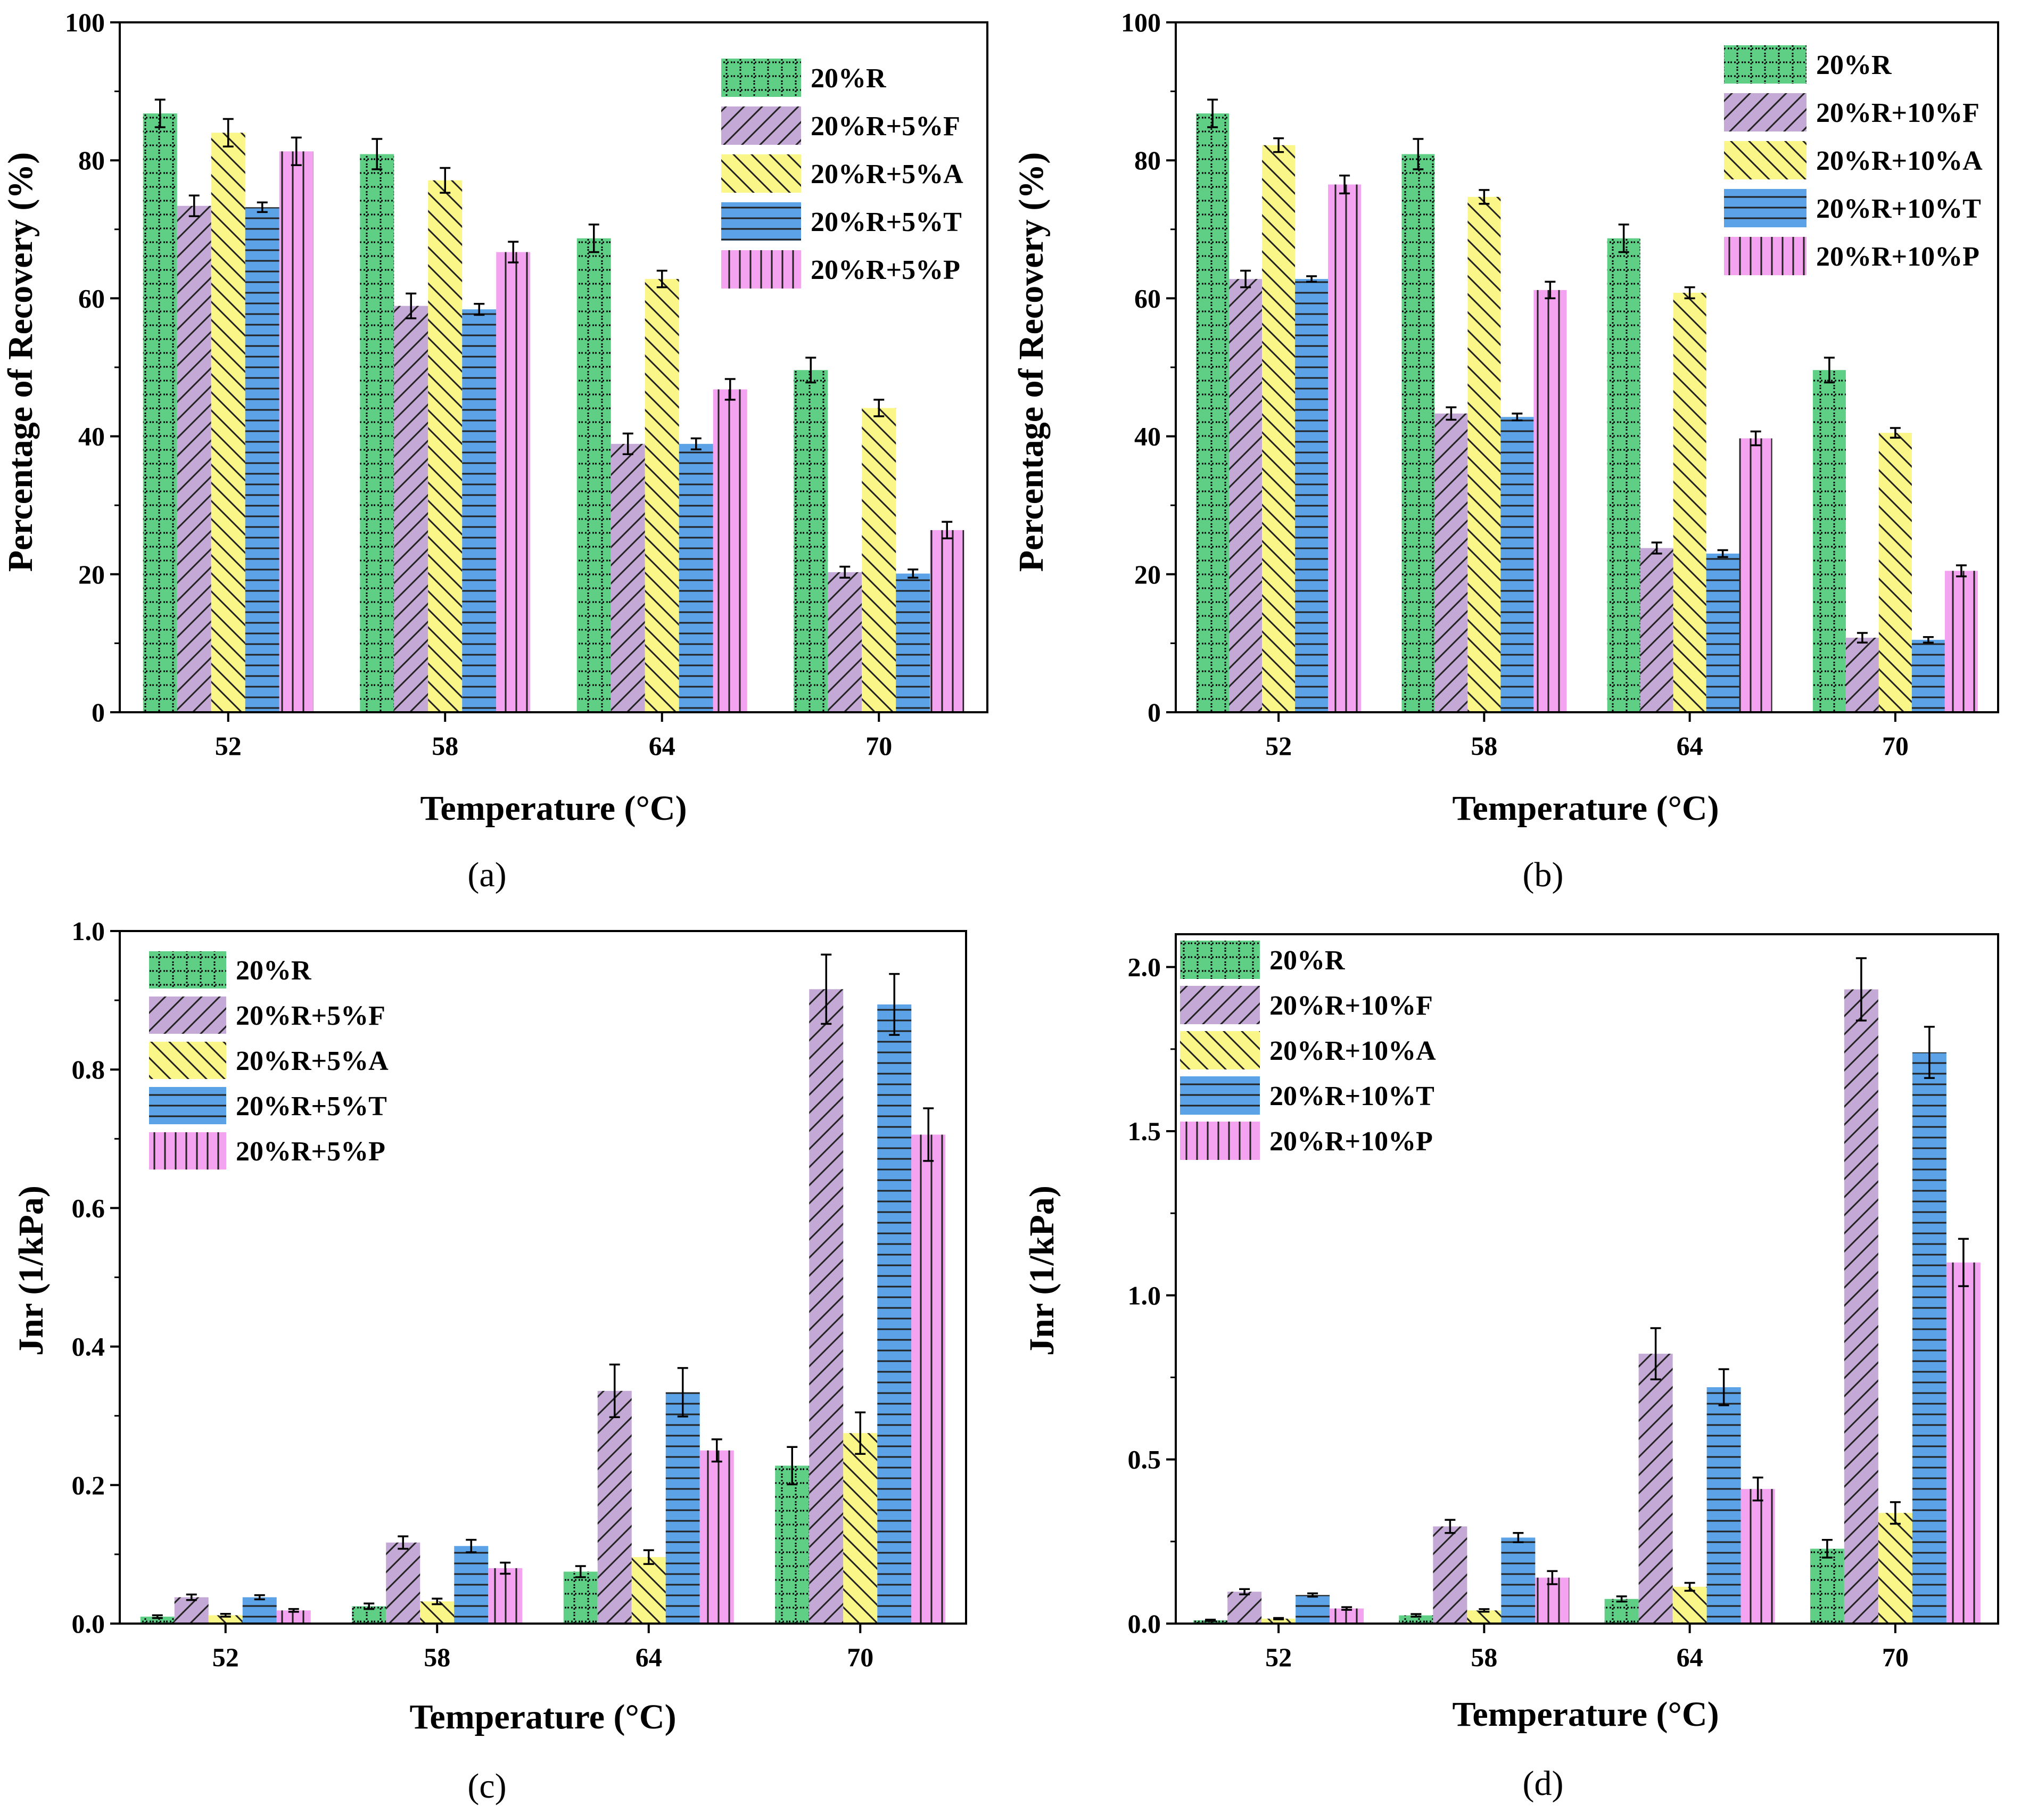  I want to click on panel-caption: (d), so click(1543, 1783).